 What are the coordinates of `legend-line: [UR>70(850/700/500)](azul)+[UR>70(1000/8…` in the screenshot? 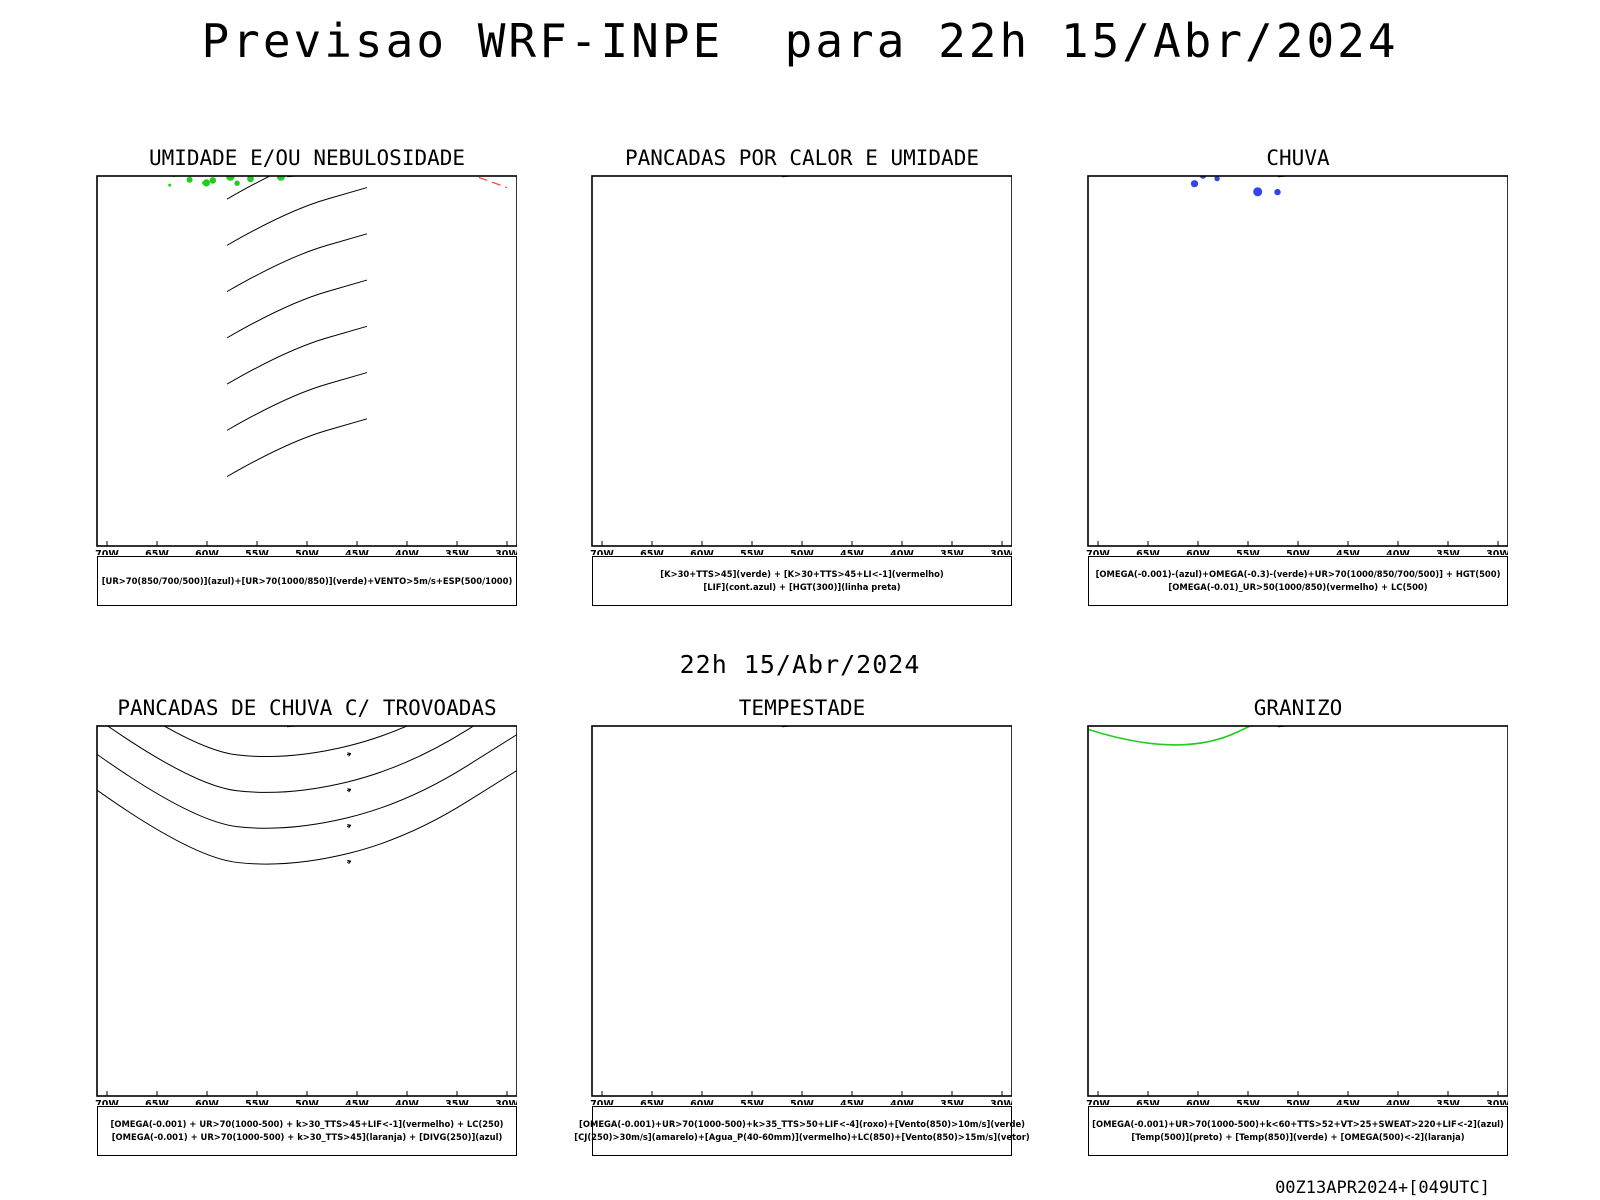 It's located at (307, 580).